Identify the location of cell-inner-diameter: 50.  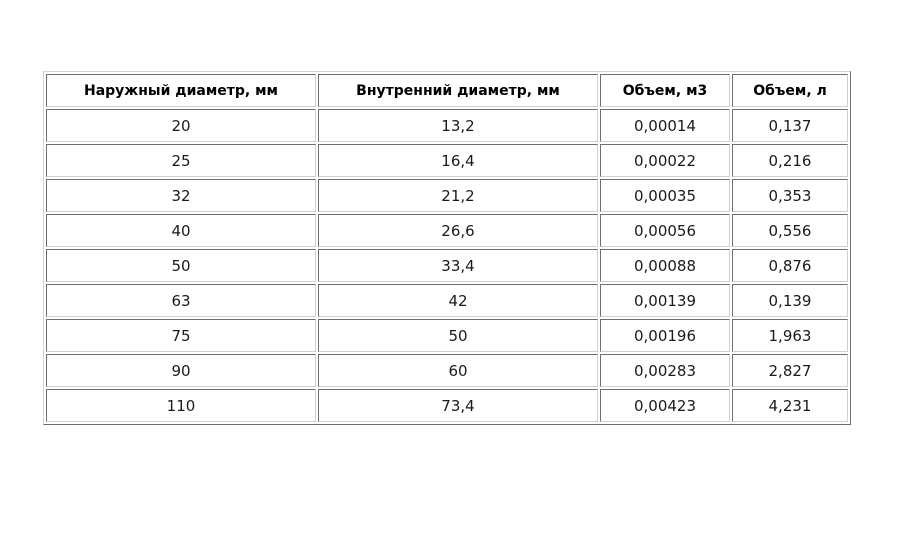
(458, 335).